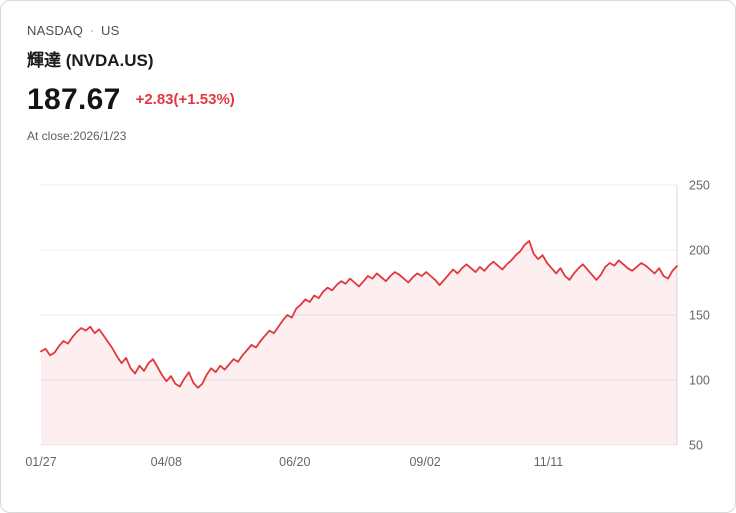 This screenshot has height=513, width=736. Describe the element at coordinates (90, 60) in the screenshot. I see `stock-title: 輝達 (NVDA.US)` at that location.